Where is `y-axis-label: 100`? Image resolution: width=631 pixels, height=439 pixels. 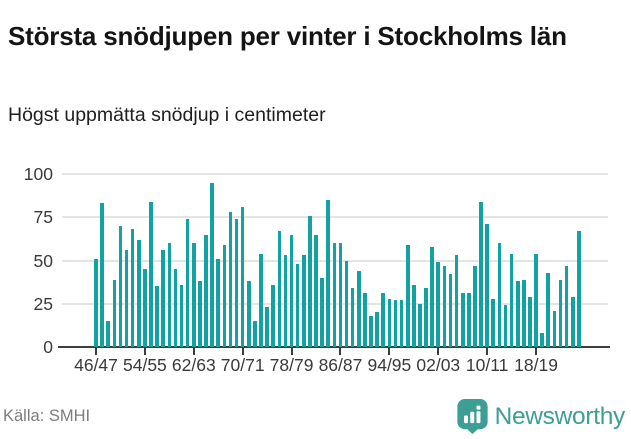 y-axis-label: 100 is located at coordinates (38, 174).